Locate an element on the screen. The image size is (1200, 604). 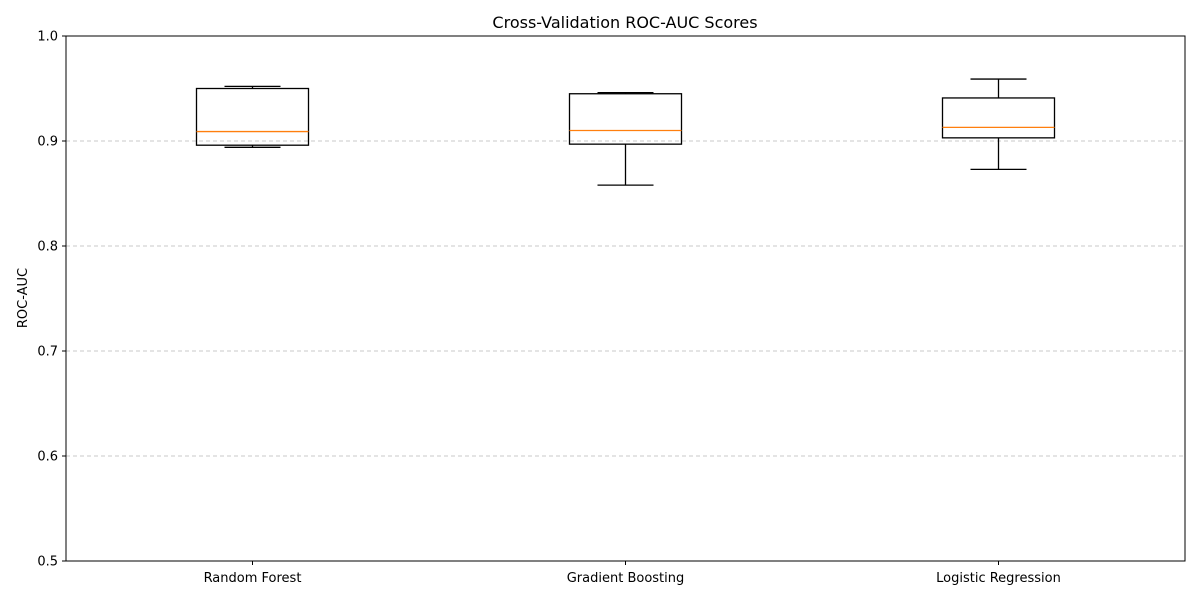
y-tick-label: 0.8 is located at coordinates (47, 247).